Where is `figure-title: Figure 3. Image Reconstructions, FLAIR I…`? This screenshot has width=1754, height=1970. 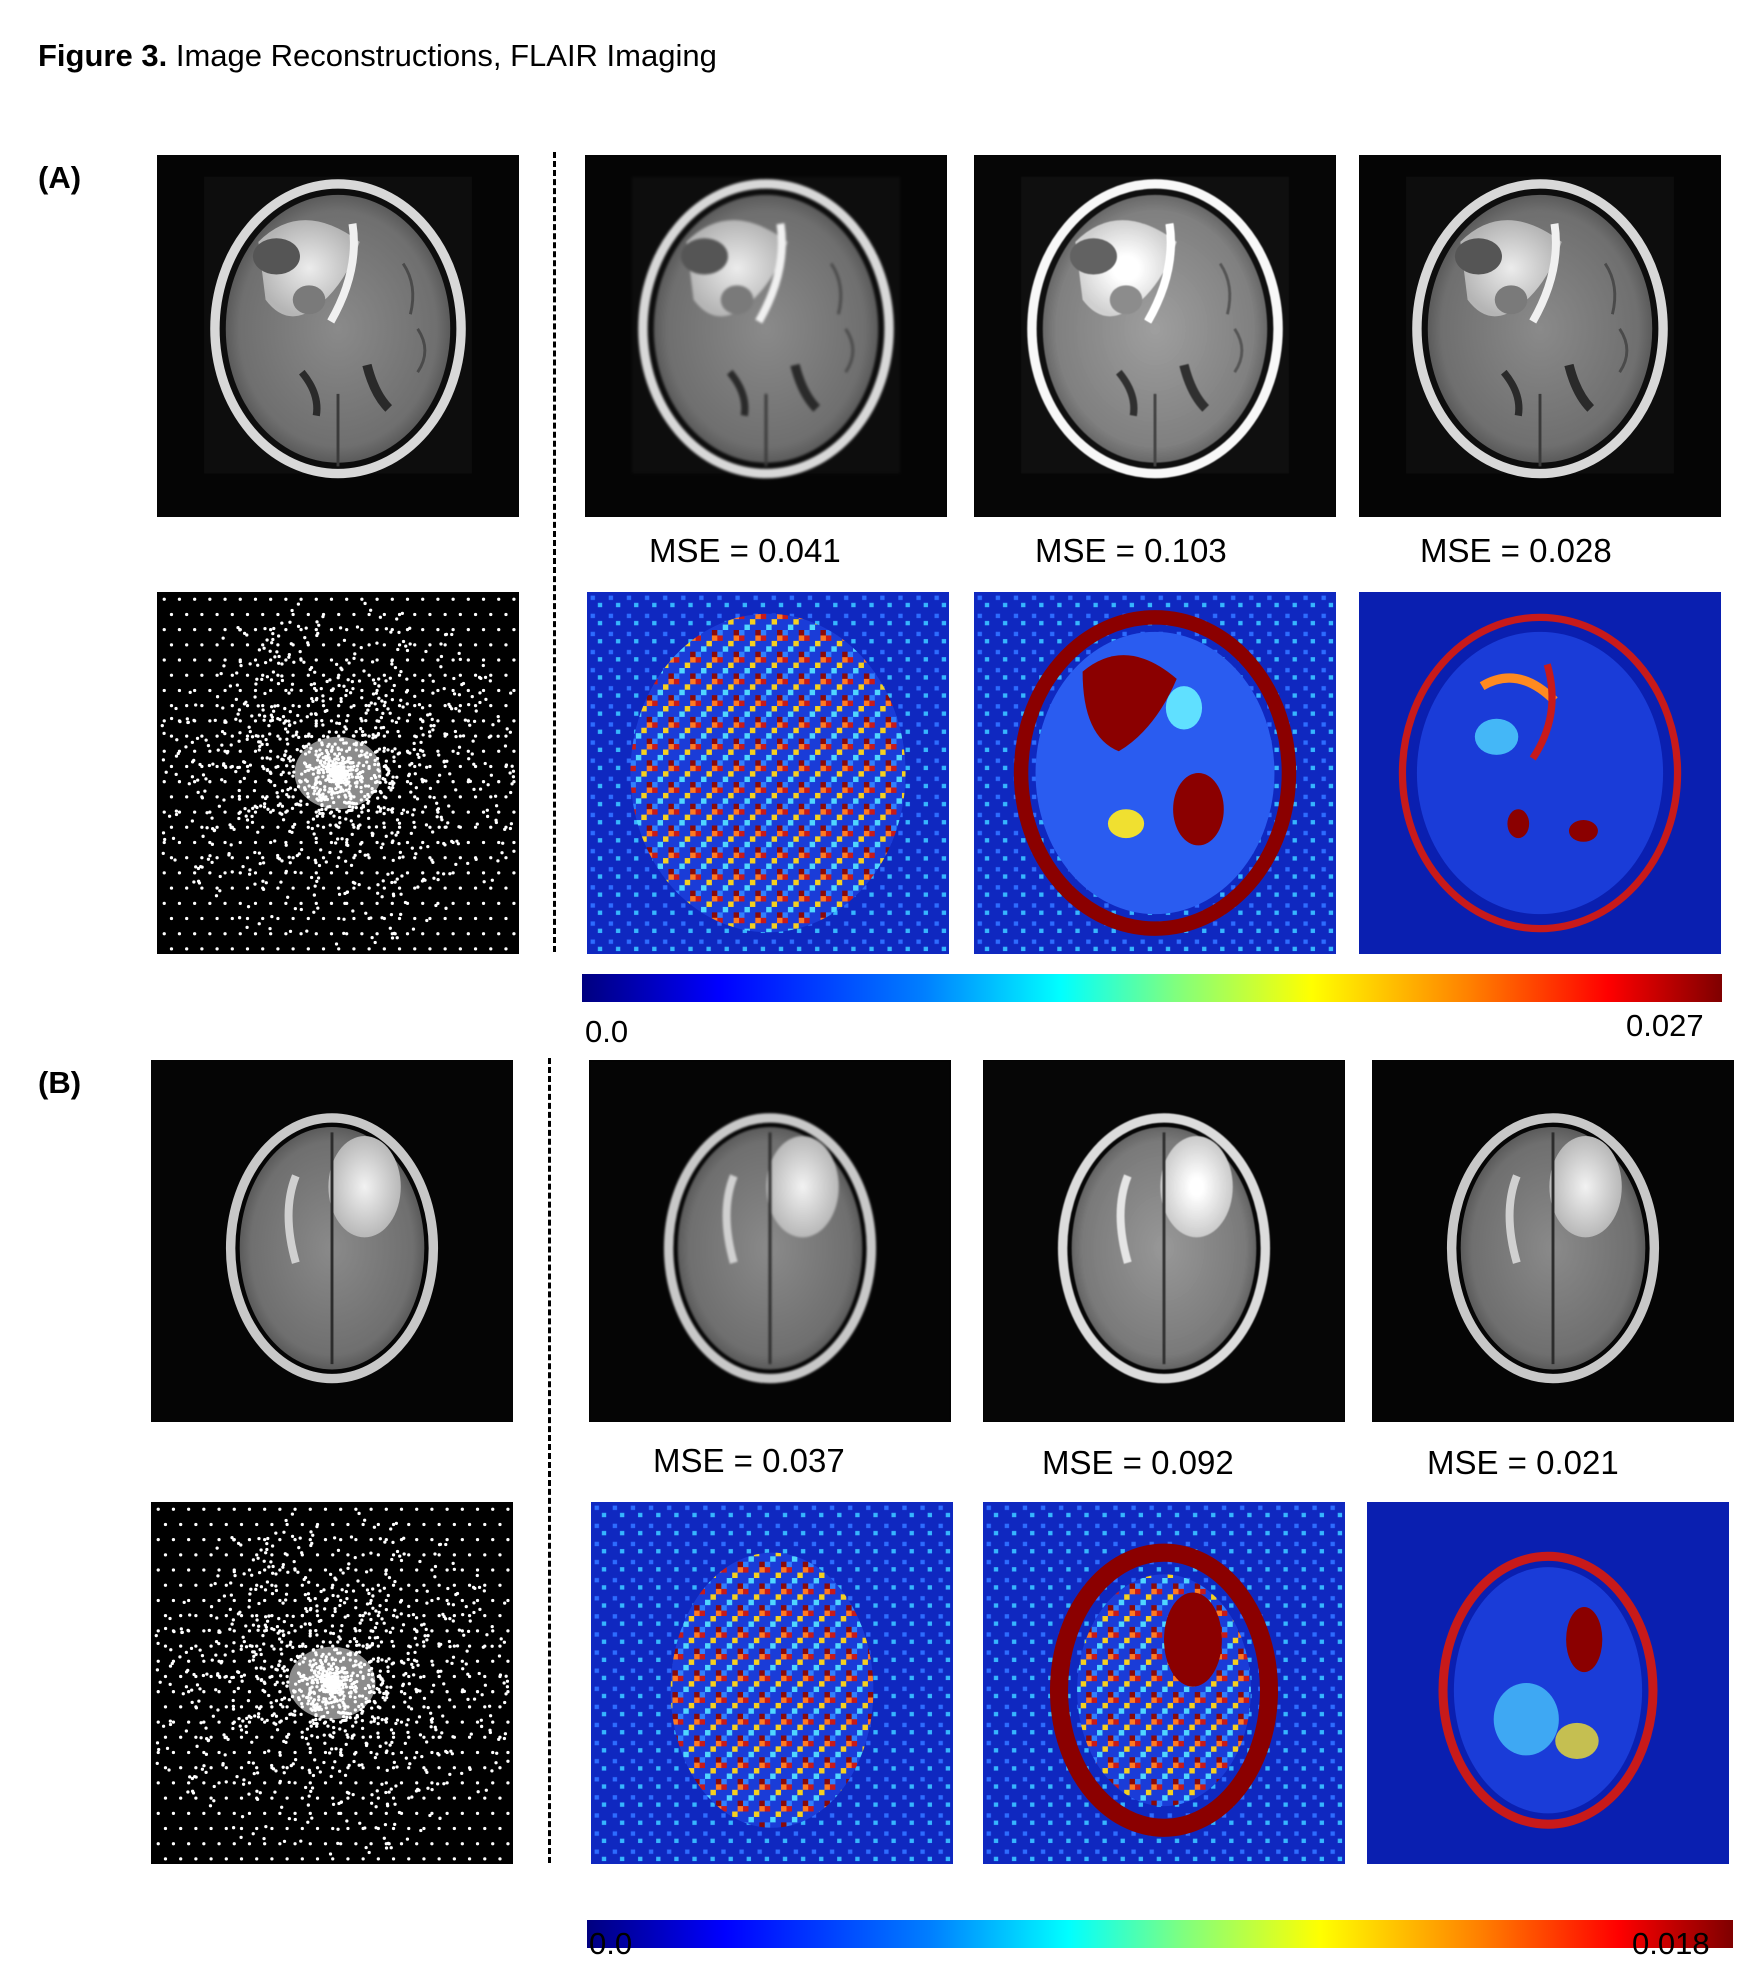
figure-title: Figure 3. Image Reconstructions, FLAIR I… is located at coordinates (377, 56).